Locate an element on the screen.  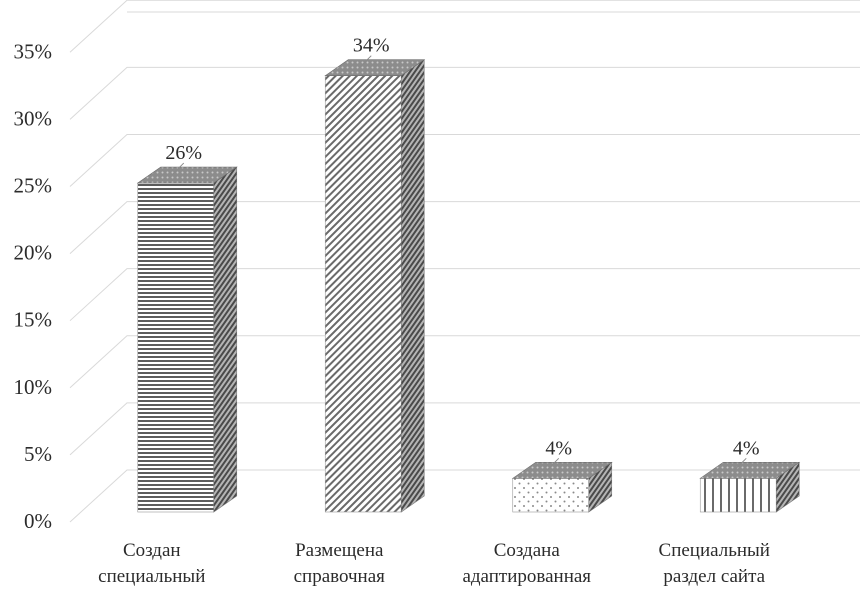
x-category-label: Создан is located at coordinates (152, 550).